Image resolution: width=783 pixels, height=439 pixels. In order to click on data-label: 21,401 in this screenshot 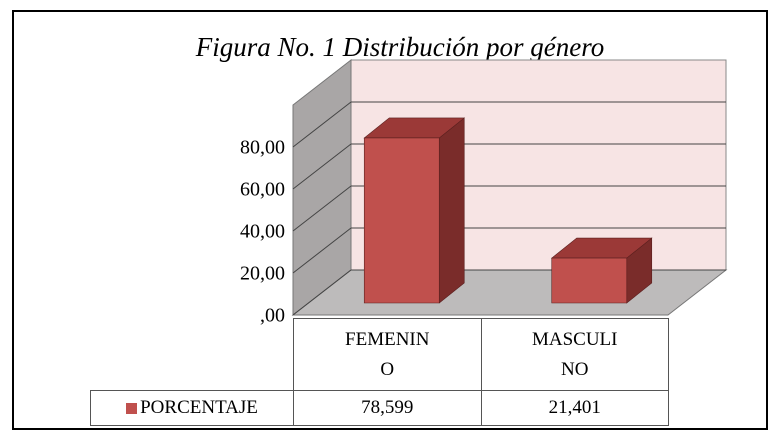, I will do `click(574, 407)`.